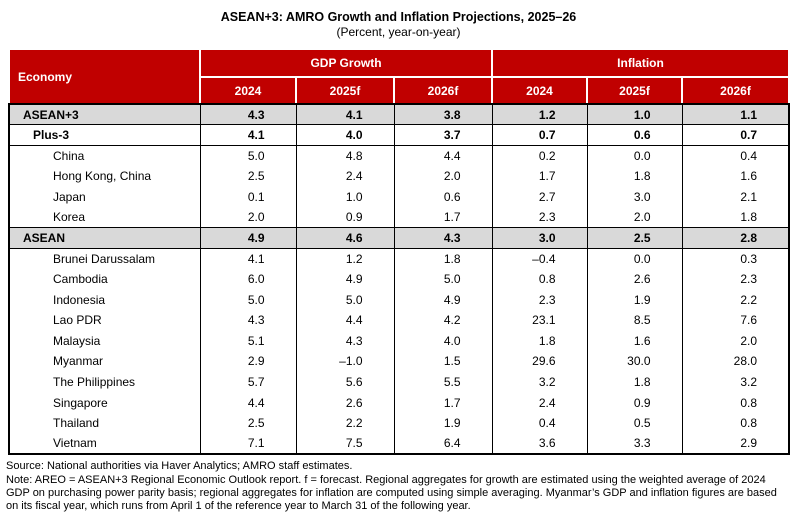 Image resolution: width=797 pixels, height=521 pixels. Describe the element at coordinates (345, 320) in the screenshot. I see `value-cell: 4.4` at that location.